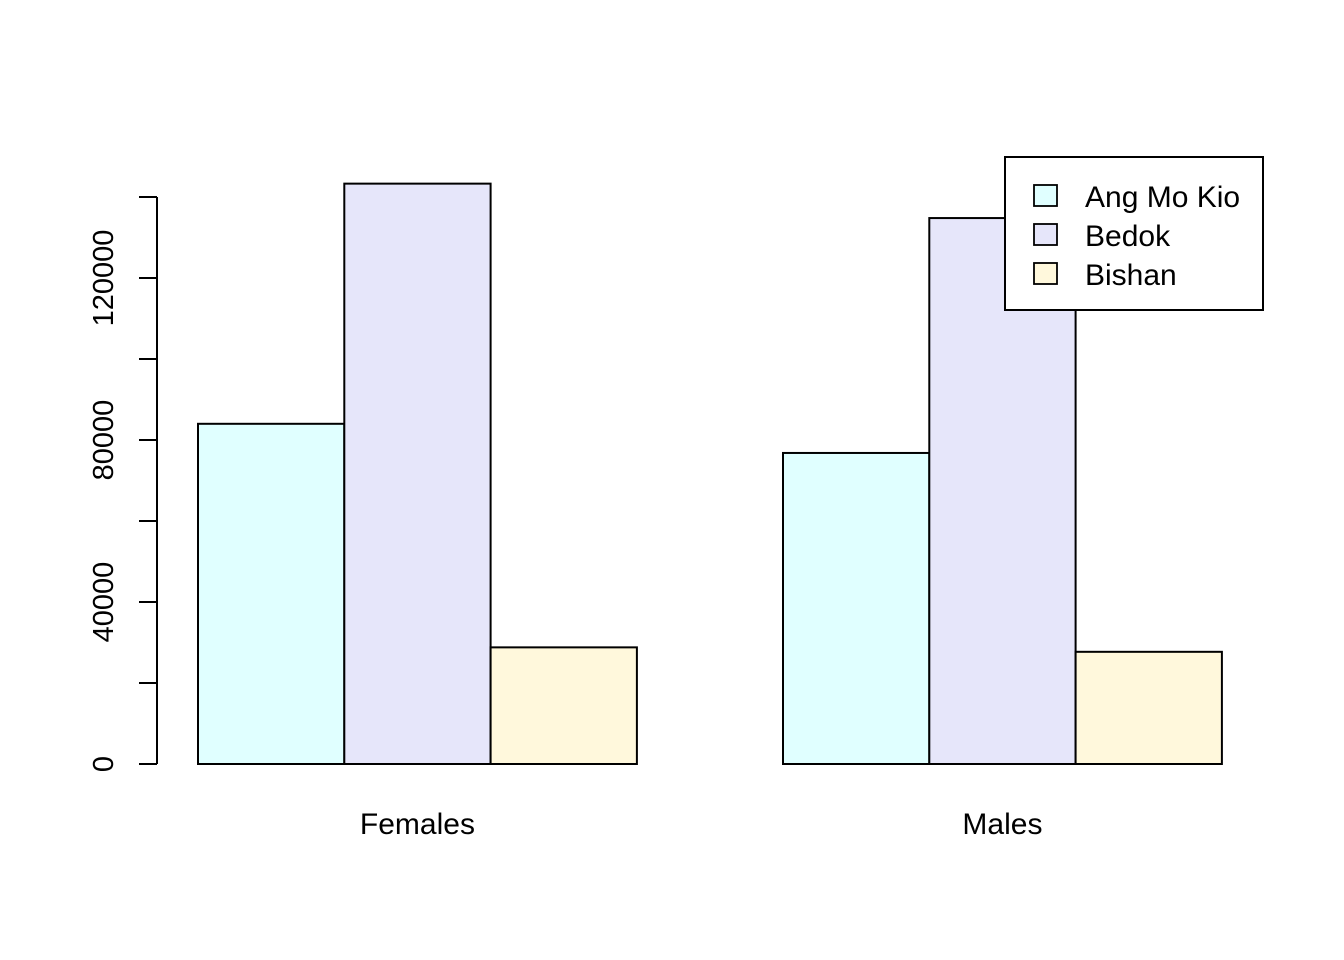 The height and width of the screenshot is (960, 1344). Describe the element at coordinates (104, 440) in the screenshot. I see `y-tick-label: 80000` at that location.